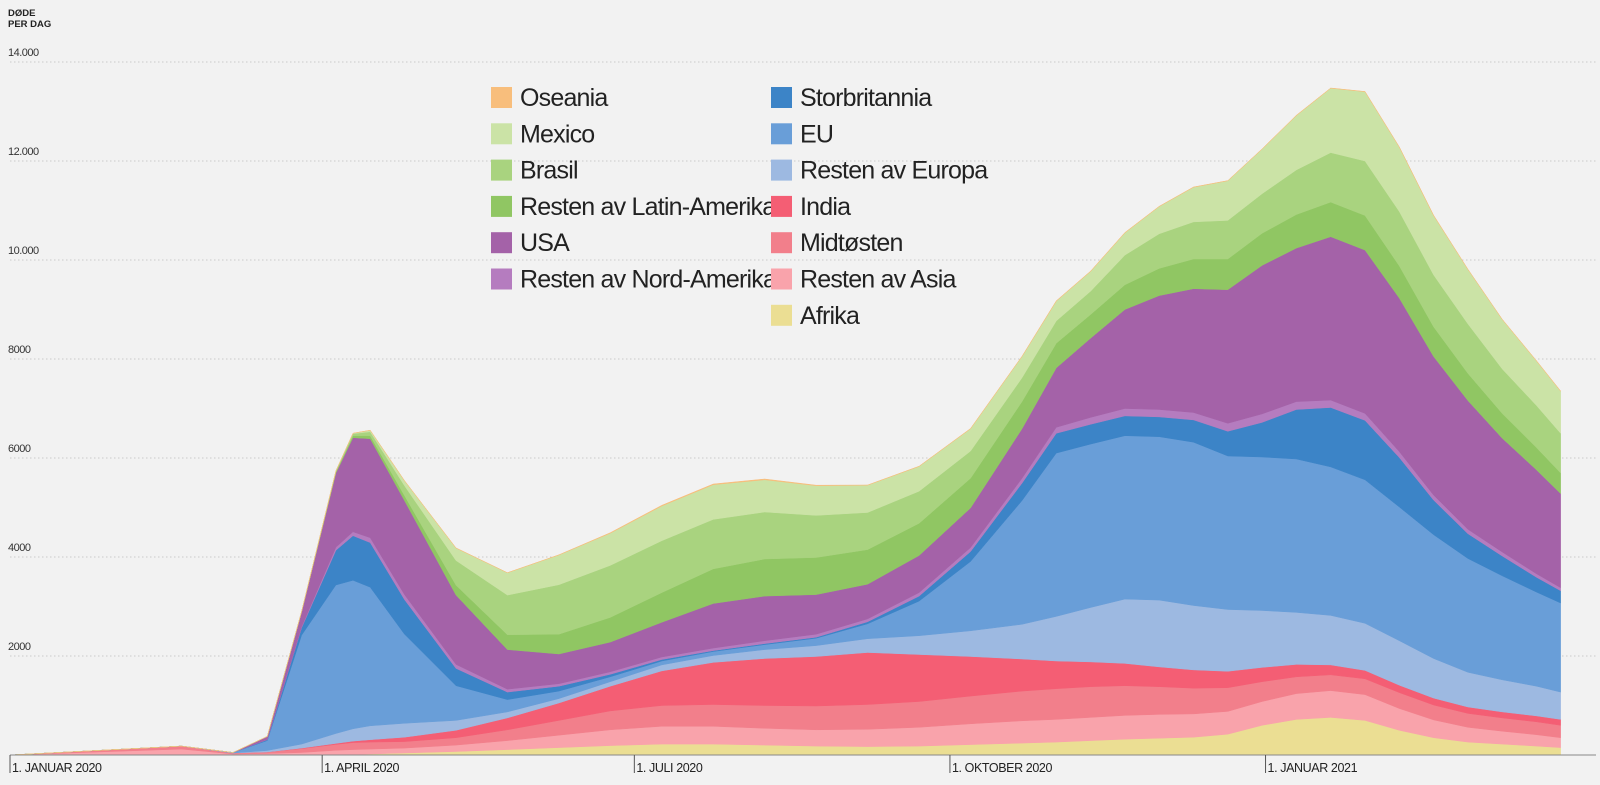 The height and width of the screenshot is (785, 1600). What do you see at coordinates (549, 171) in the screenshot?
I see `legend-label: Brasil` at bounding box center [549, 171].